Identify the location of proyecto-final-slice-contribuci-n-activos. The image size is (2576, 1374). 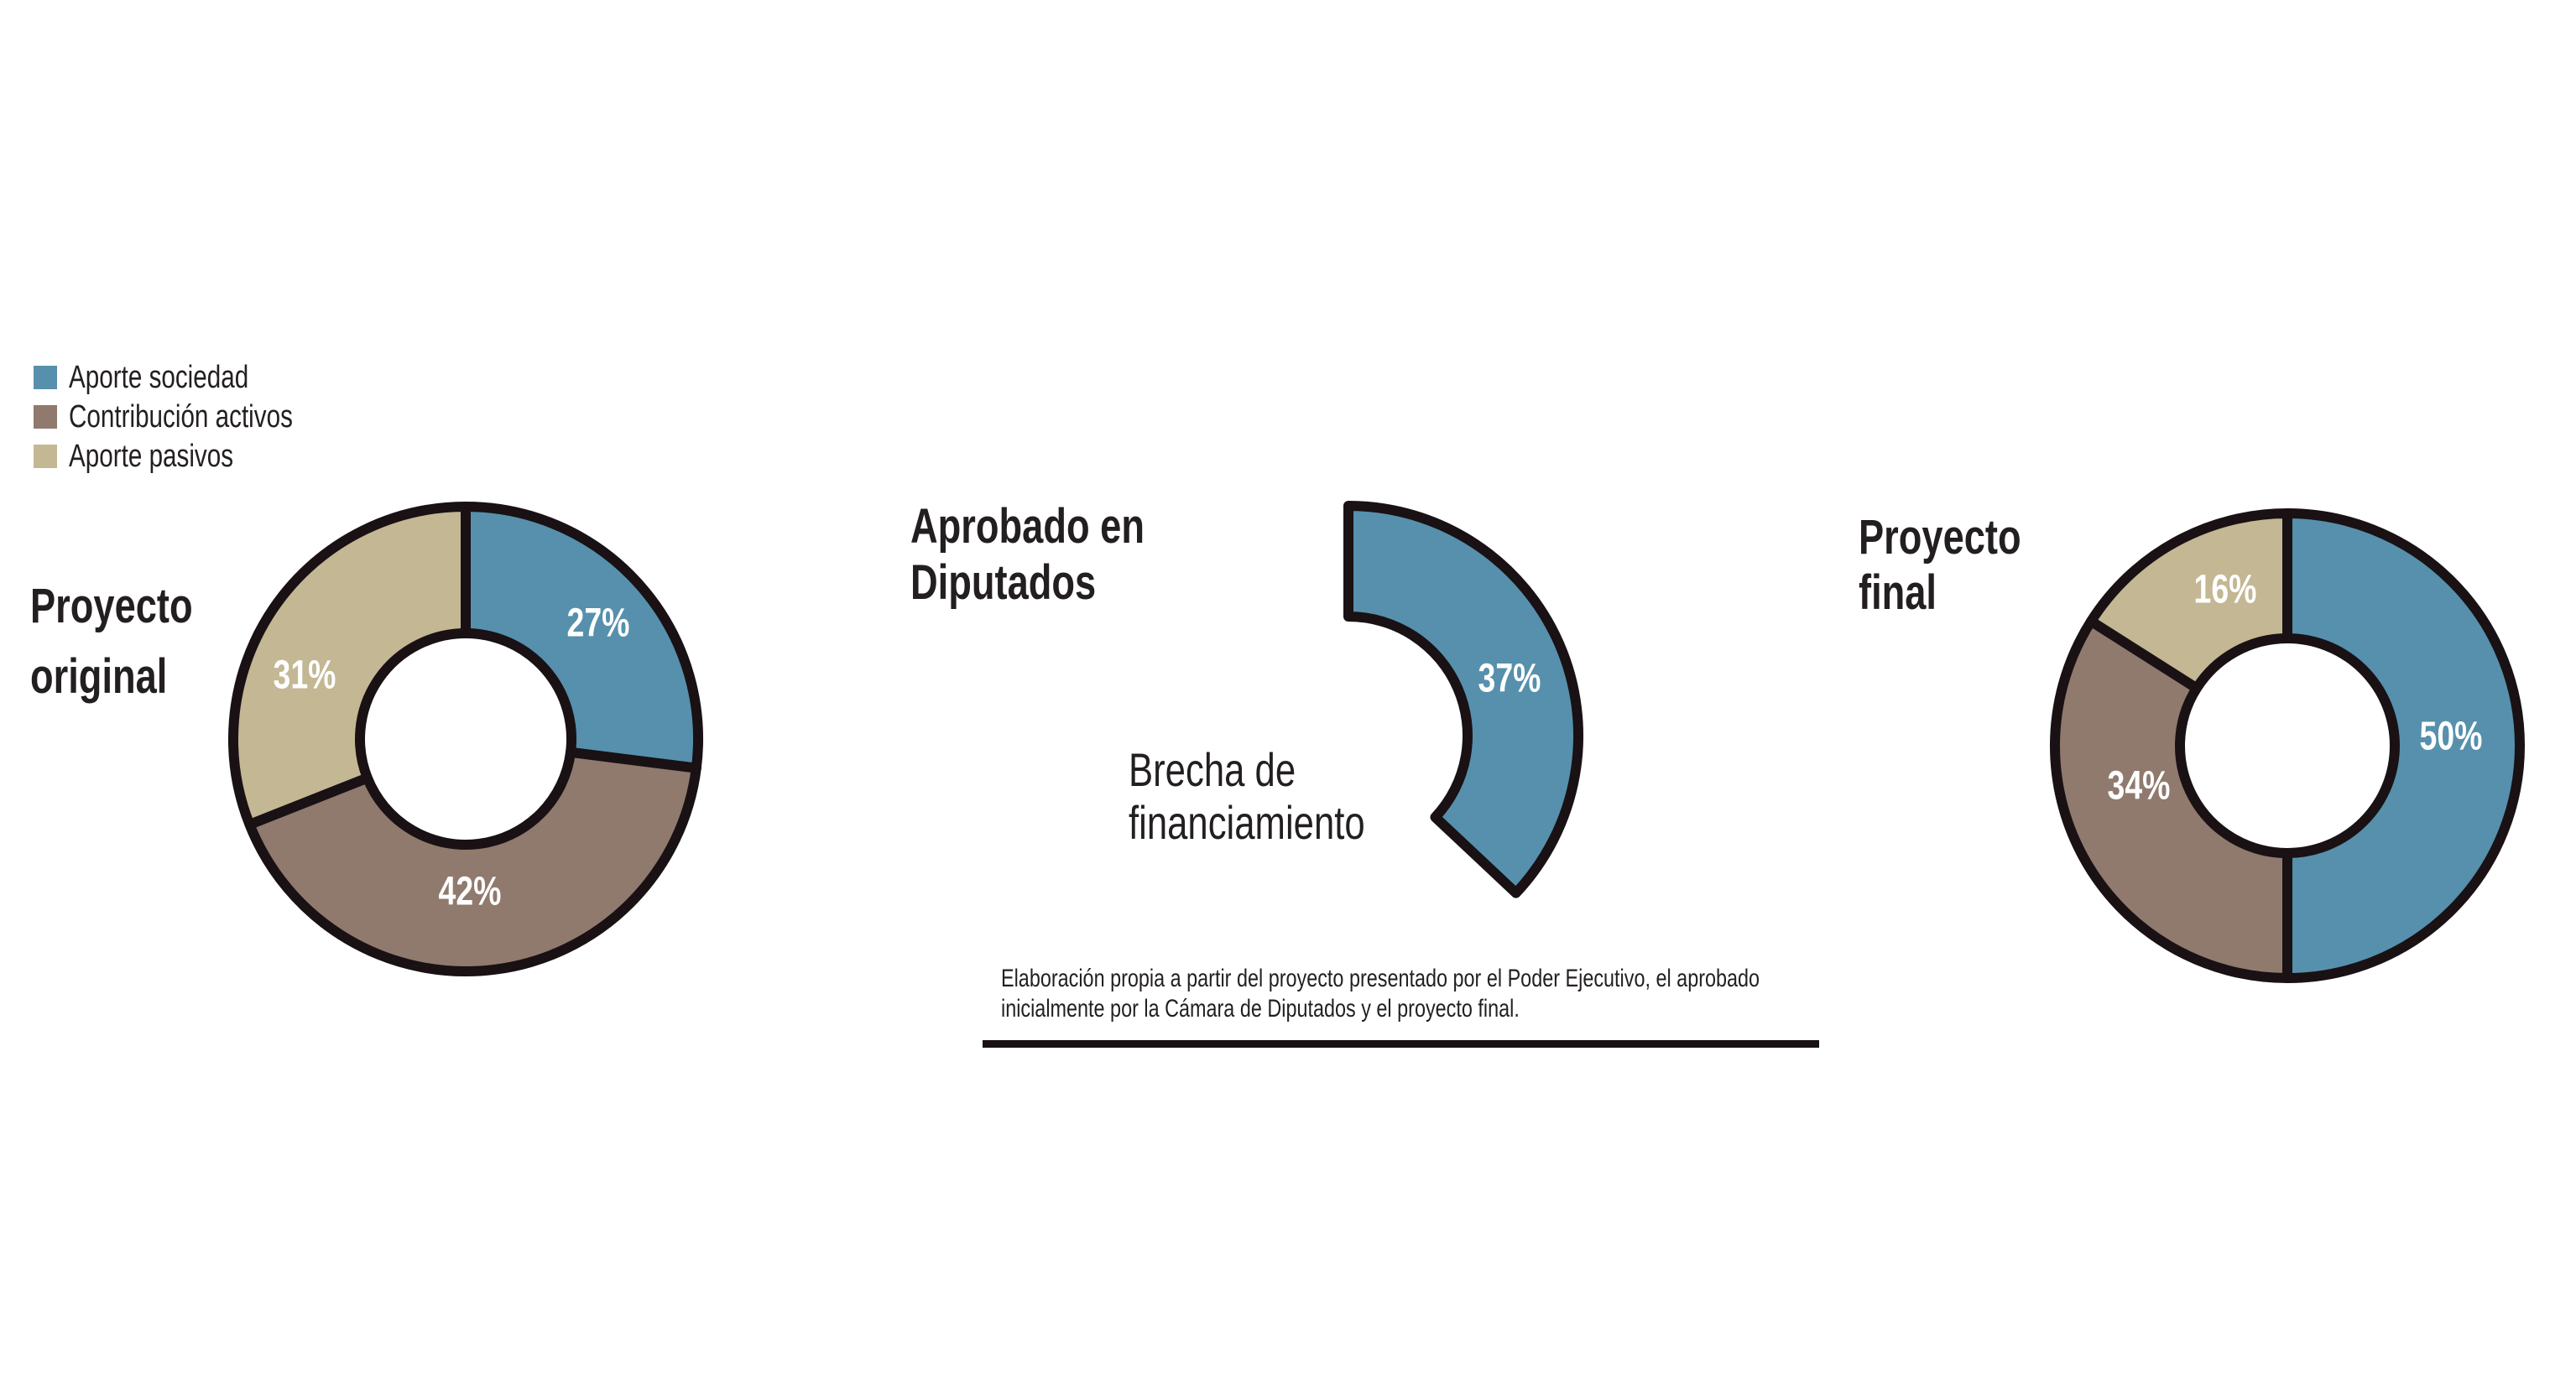
(2171, 799).